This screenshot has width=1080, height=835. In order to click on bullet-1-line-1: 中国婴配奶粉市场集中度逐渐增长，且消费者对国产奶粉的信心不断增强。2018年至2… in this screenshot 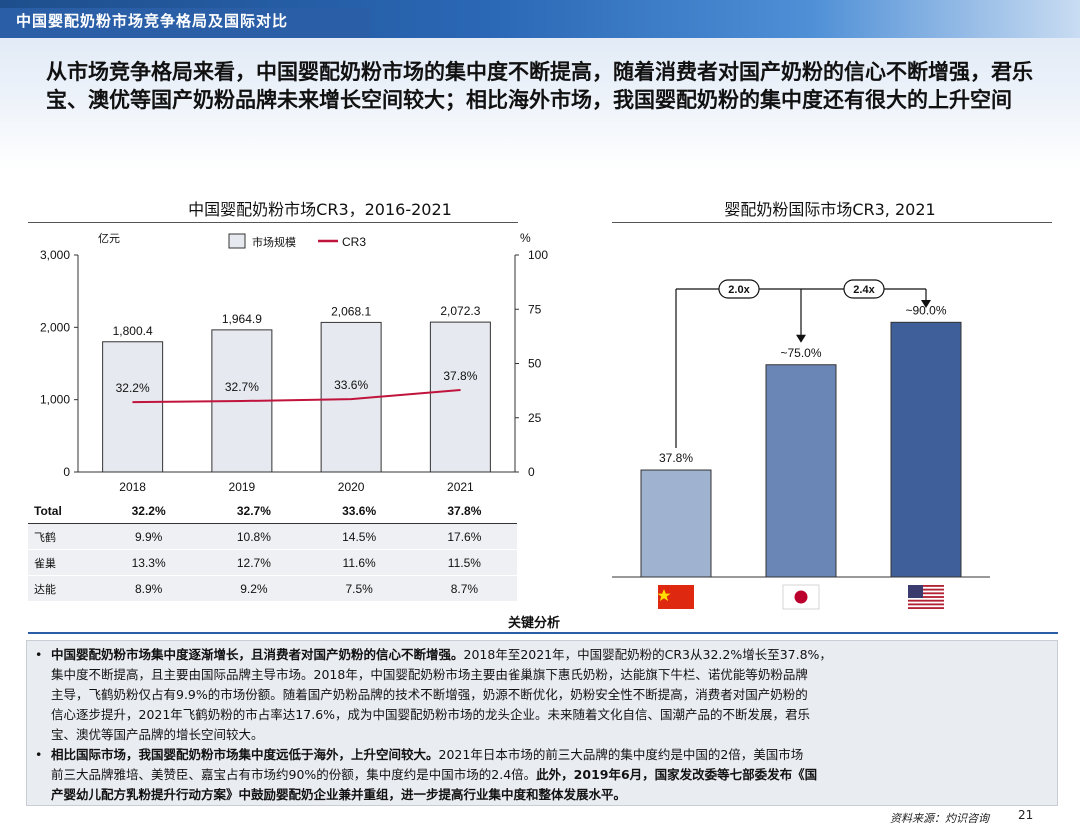, I will do `click(551, 655)`.